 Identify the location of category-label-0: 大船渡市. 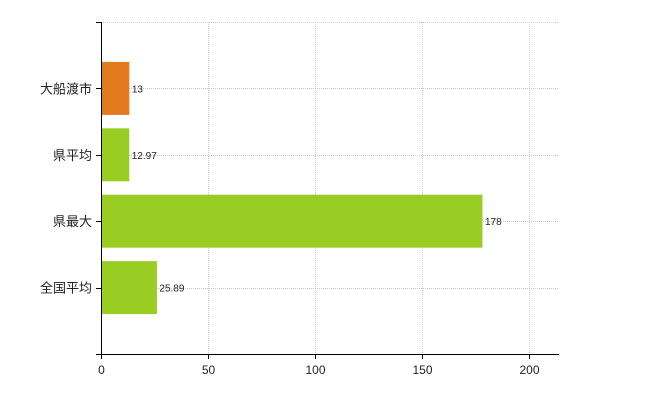
(66, 89).